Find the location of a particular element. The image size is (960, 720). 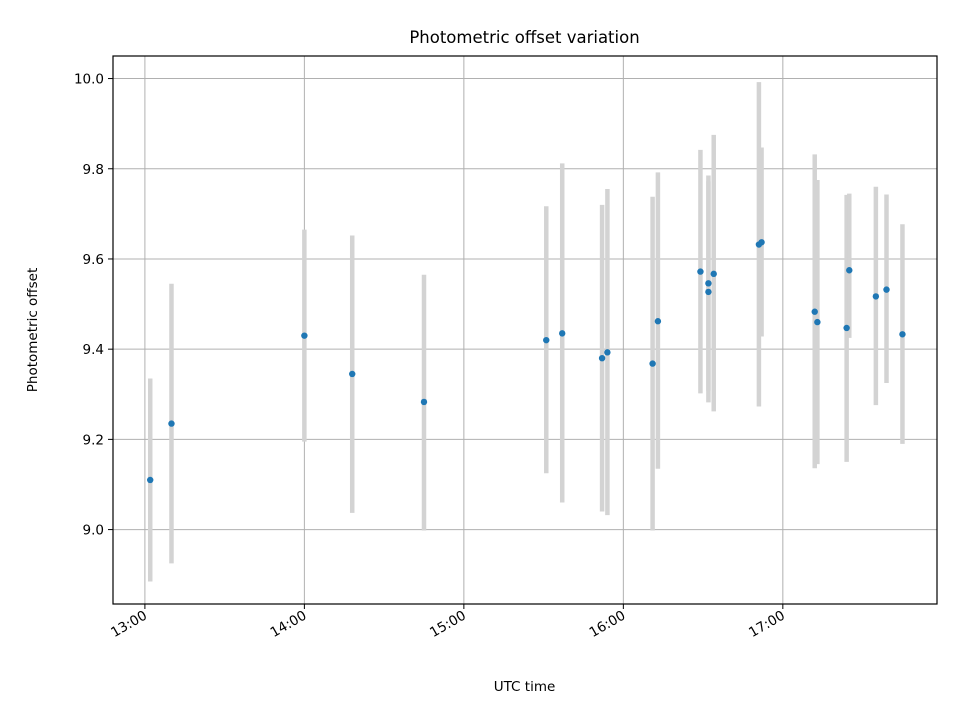

x-tick-label: 15:00 is located at coordinates (448, 624).